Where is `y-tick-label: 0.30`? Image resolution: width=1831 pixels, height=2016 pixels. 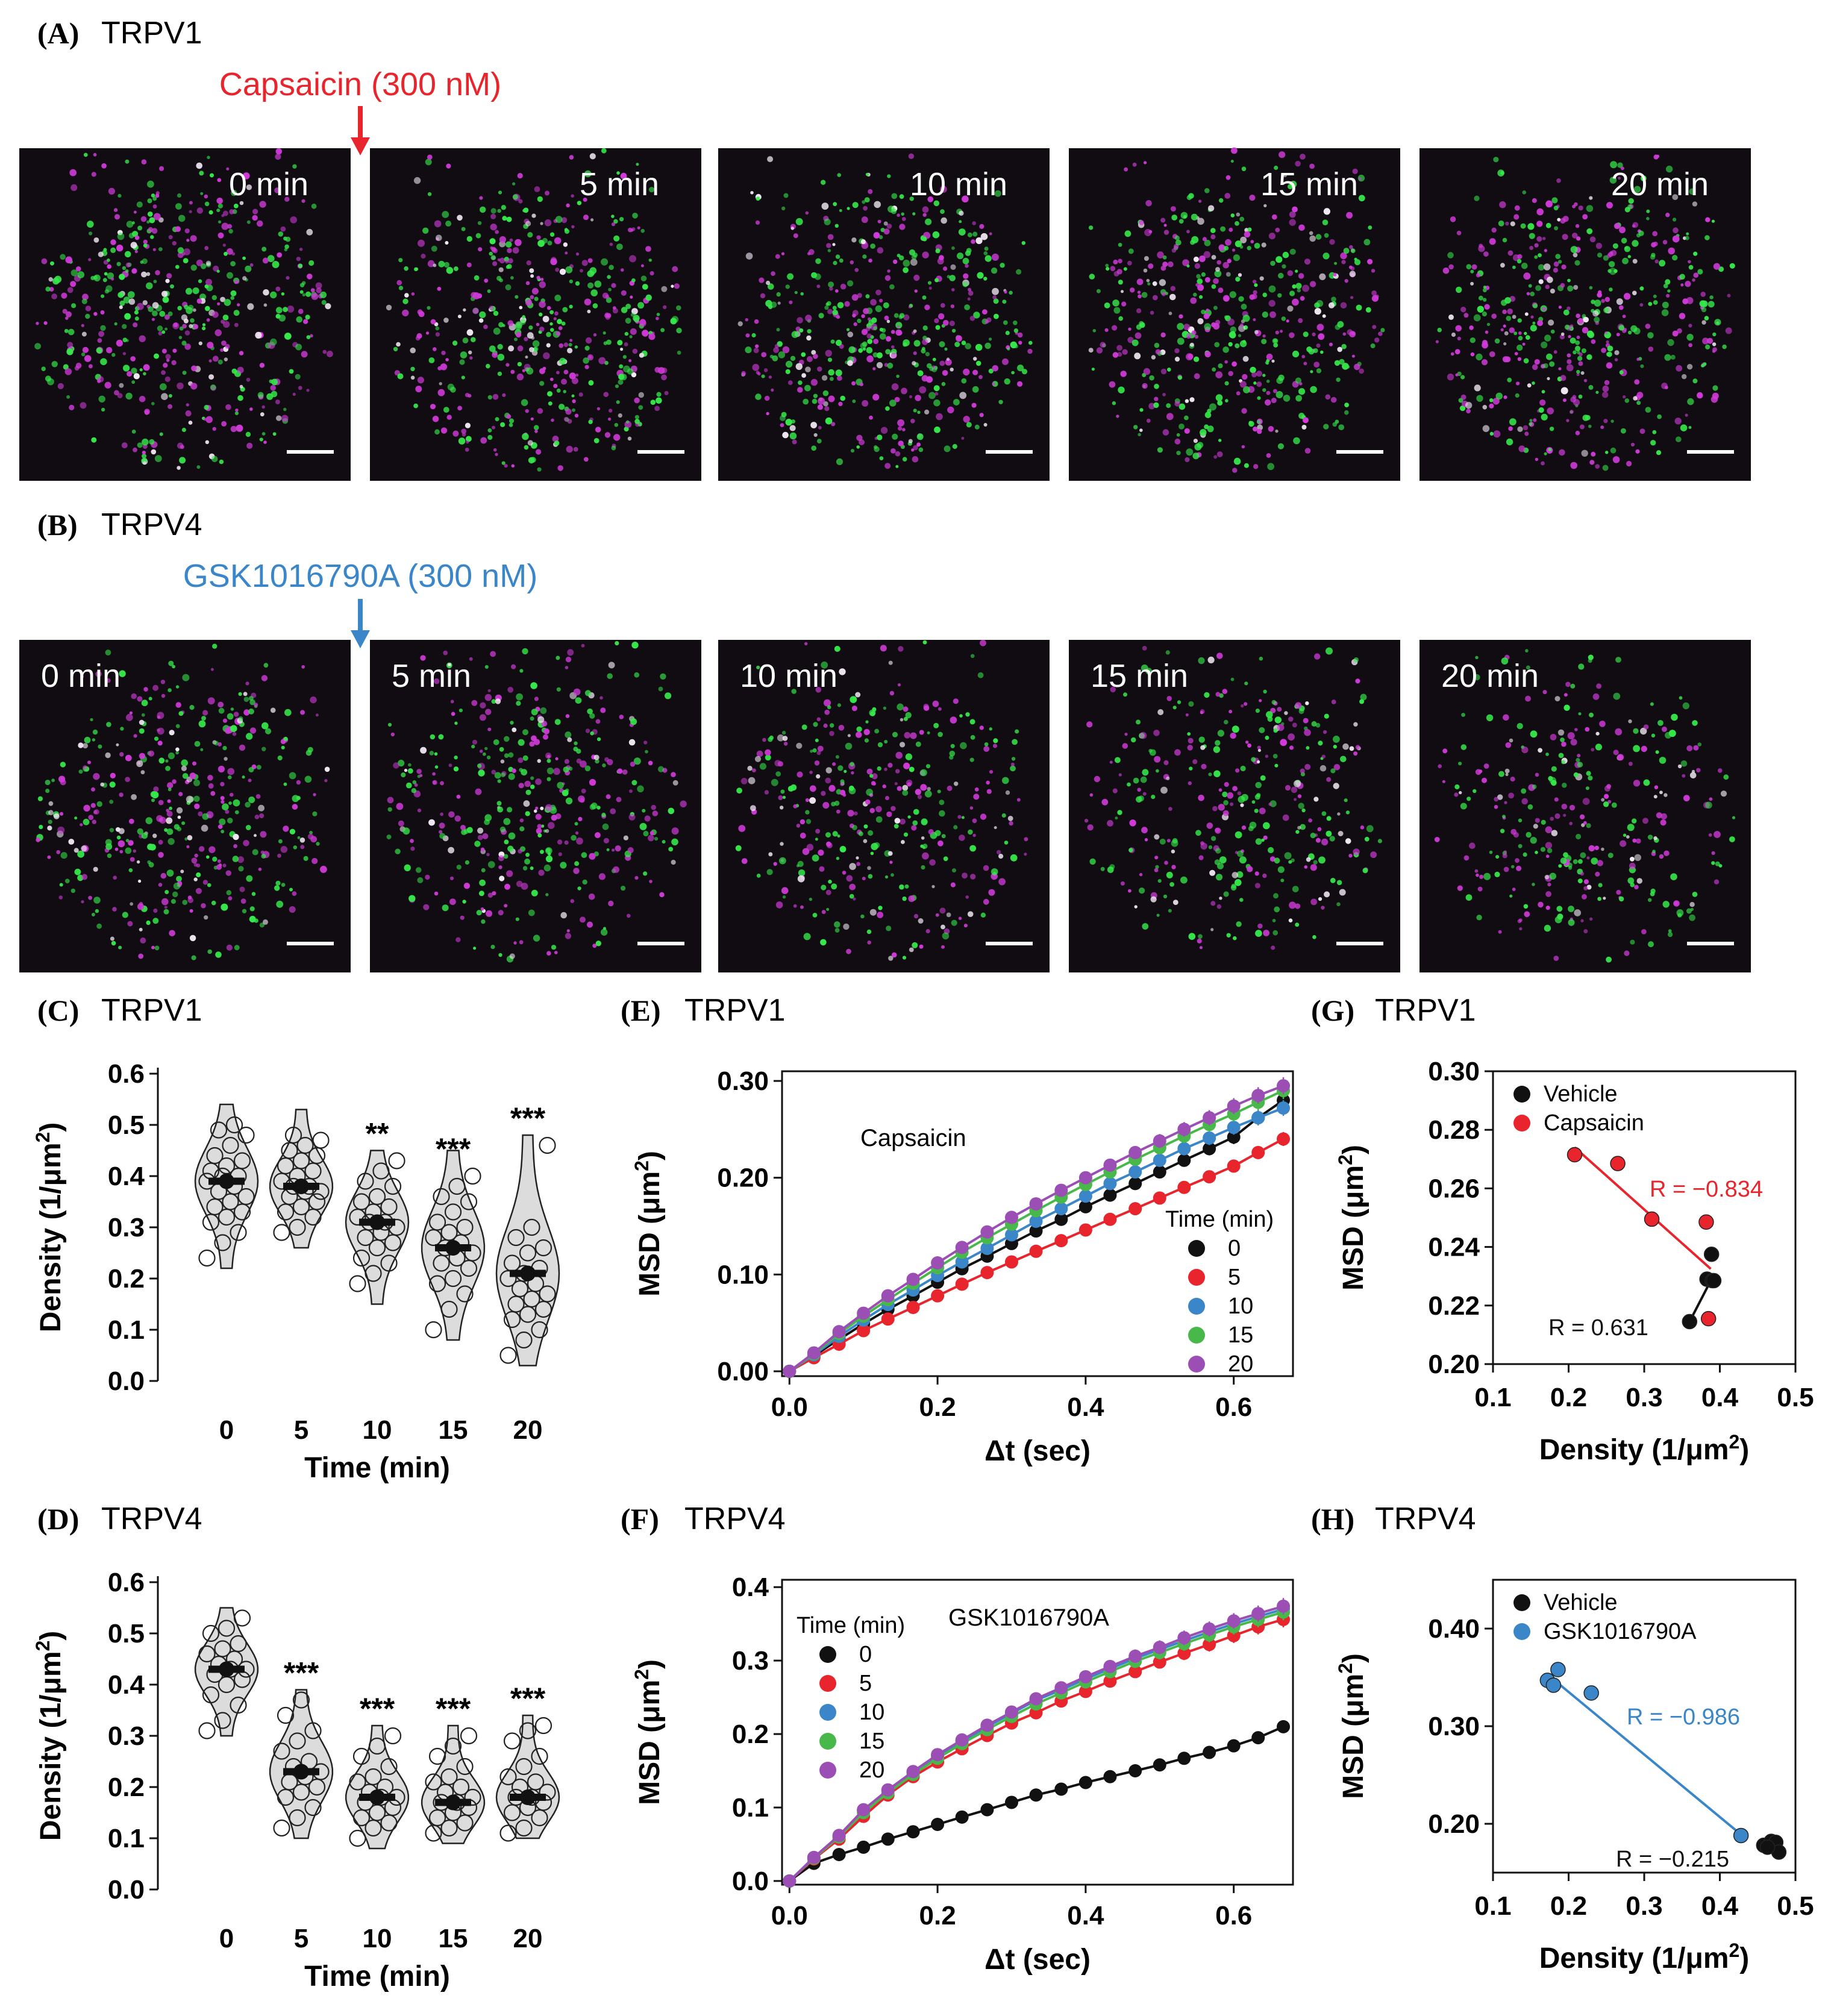
y-tick-label: 0.30 is located at coordinates (1454, 1072).